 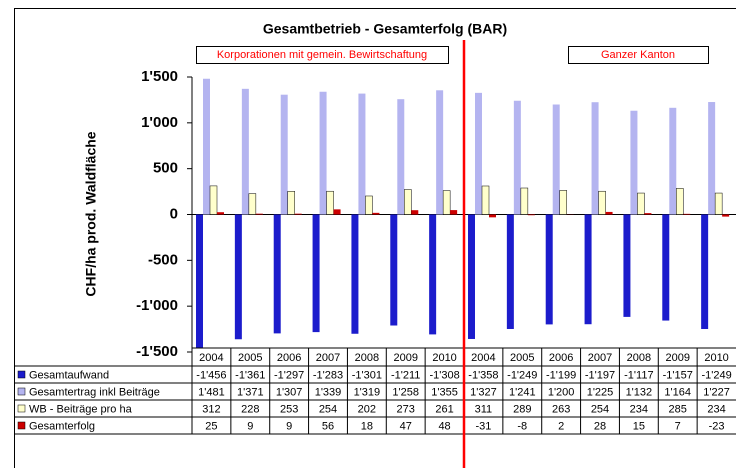 What do you see at coordinates (600, 375) in the screenshot?
I see `data-label: -1'197` at bounding box center [600, 375].